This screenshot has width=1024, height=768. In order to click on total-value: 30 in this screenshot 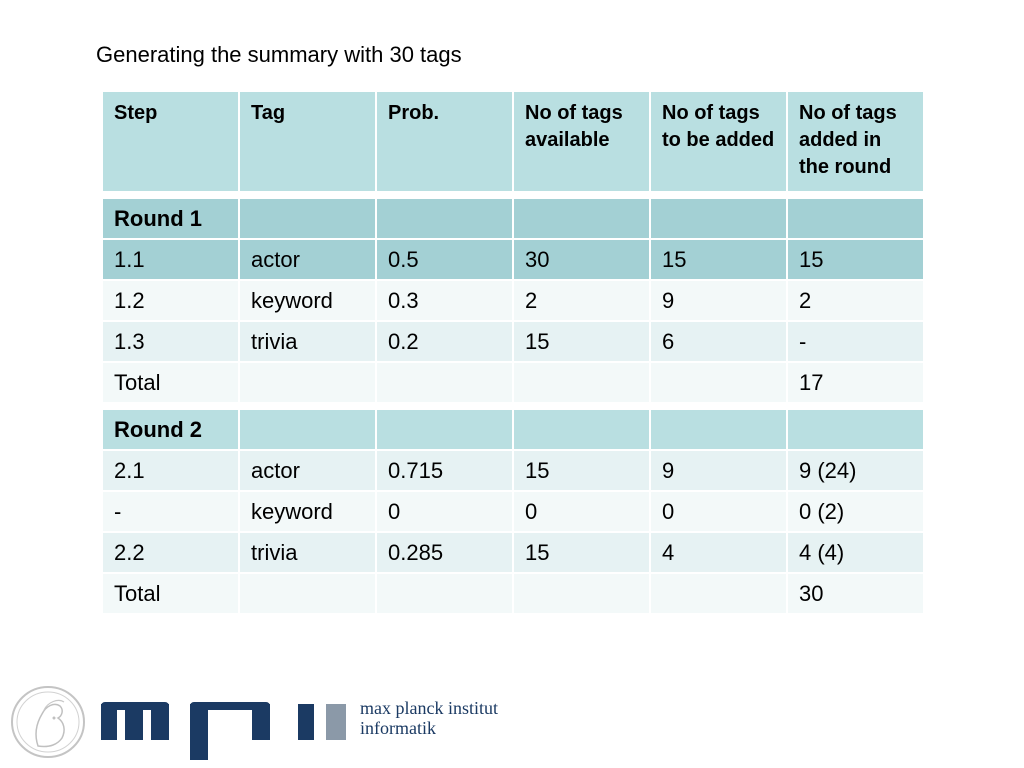, I will do `click(855, 593)`.